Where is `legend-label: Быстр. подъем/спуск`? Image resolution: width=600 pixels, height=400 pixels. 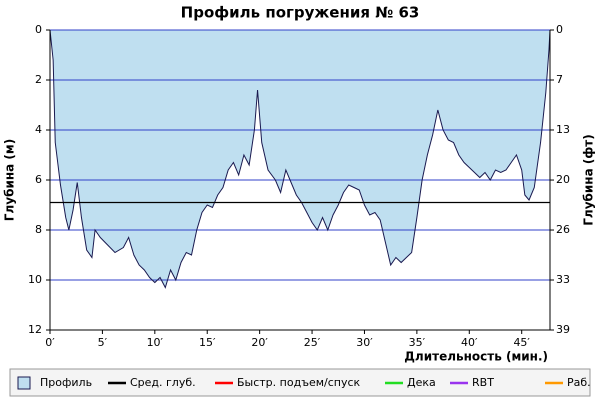 legend-label: Быстр. подъем/спуск is located at coordinates (299, 382).